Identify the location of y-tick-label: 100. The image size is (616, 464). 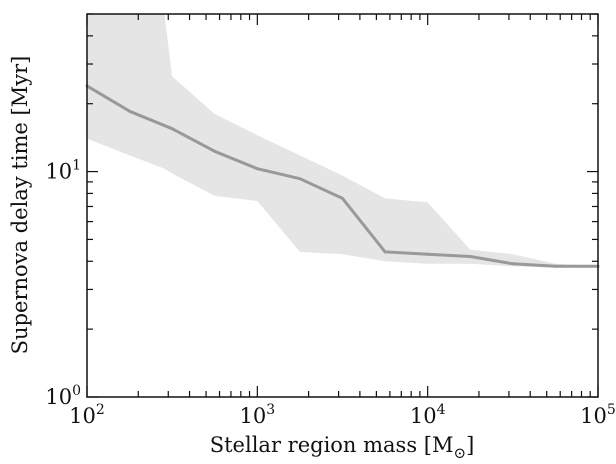
(63, 396).